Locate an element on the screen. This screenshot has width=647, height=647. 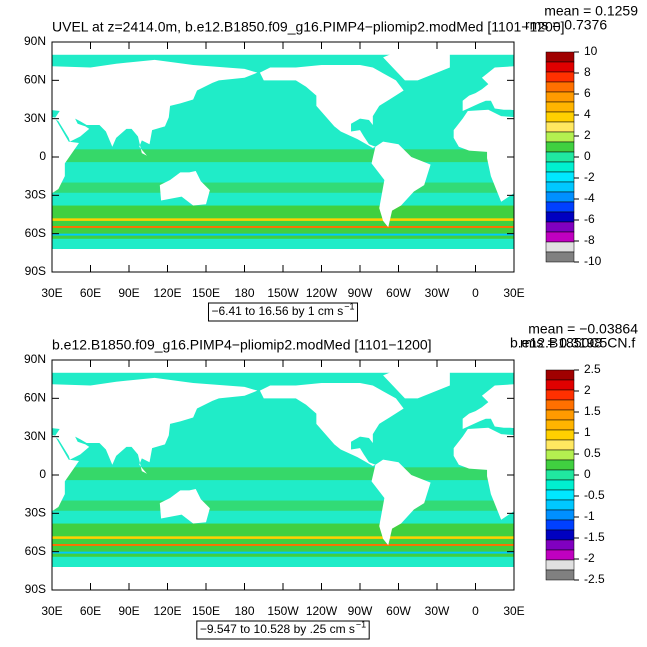
lon-label: 60W is located at coordinates (398, 611).